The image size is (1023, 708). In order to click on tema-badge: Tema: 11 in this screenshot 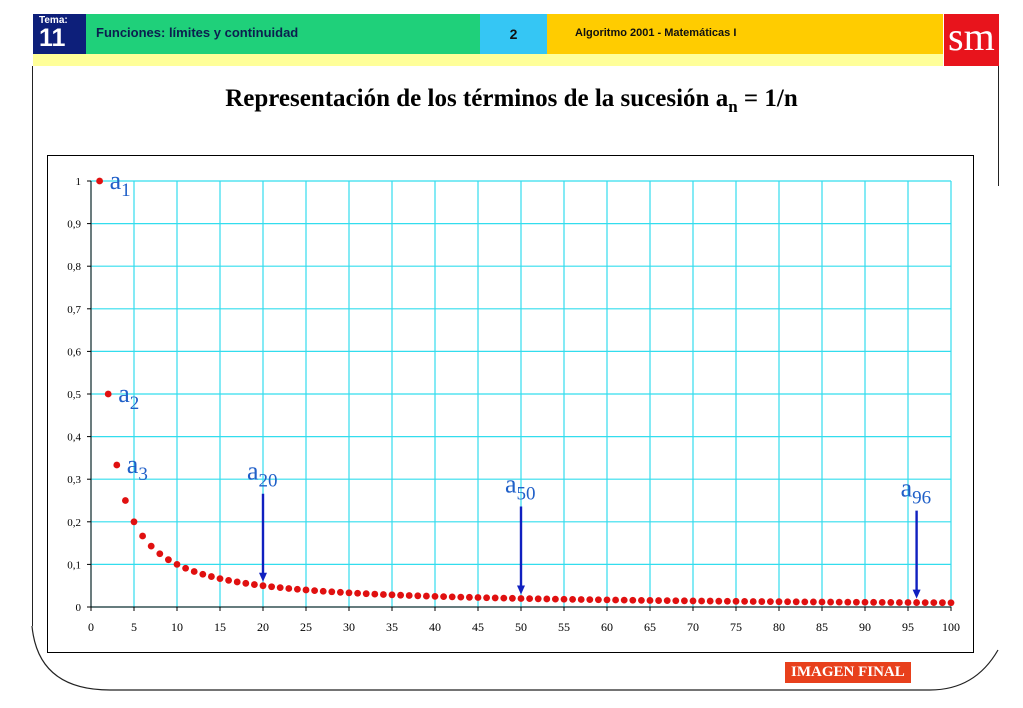, I will do `click(59, 34)`.